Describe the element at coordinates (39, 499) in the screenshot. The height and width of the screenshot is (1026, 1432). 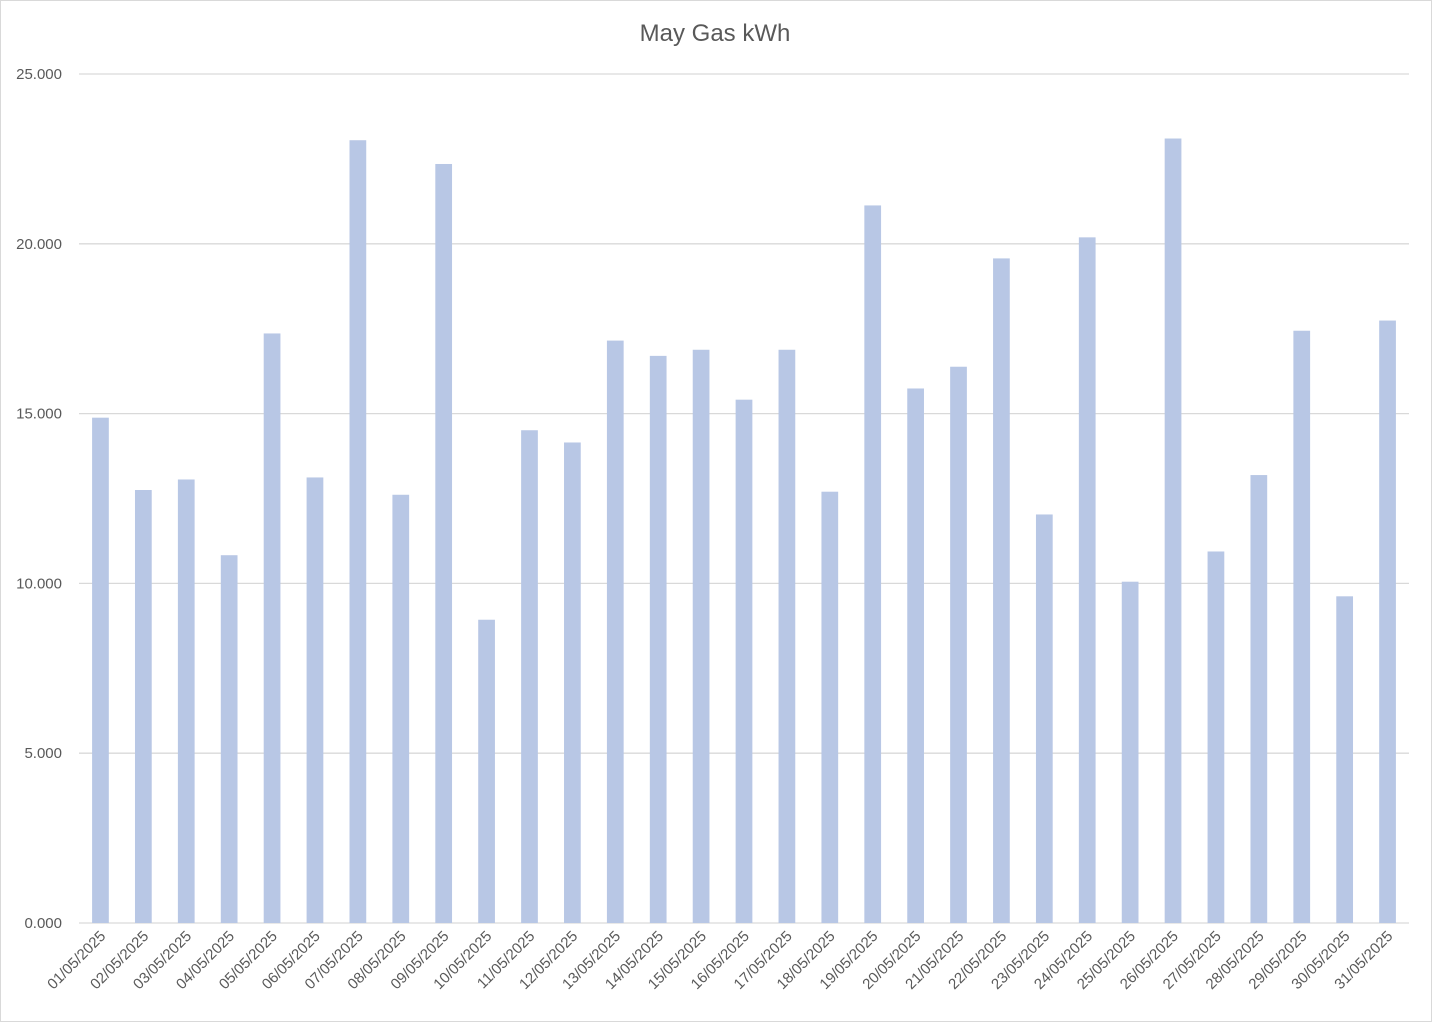
I see `y-axis-ticks: 0.000 5.000 10.000 15.000 20.000 25.000` at that location.